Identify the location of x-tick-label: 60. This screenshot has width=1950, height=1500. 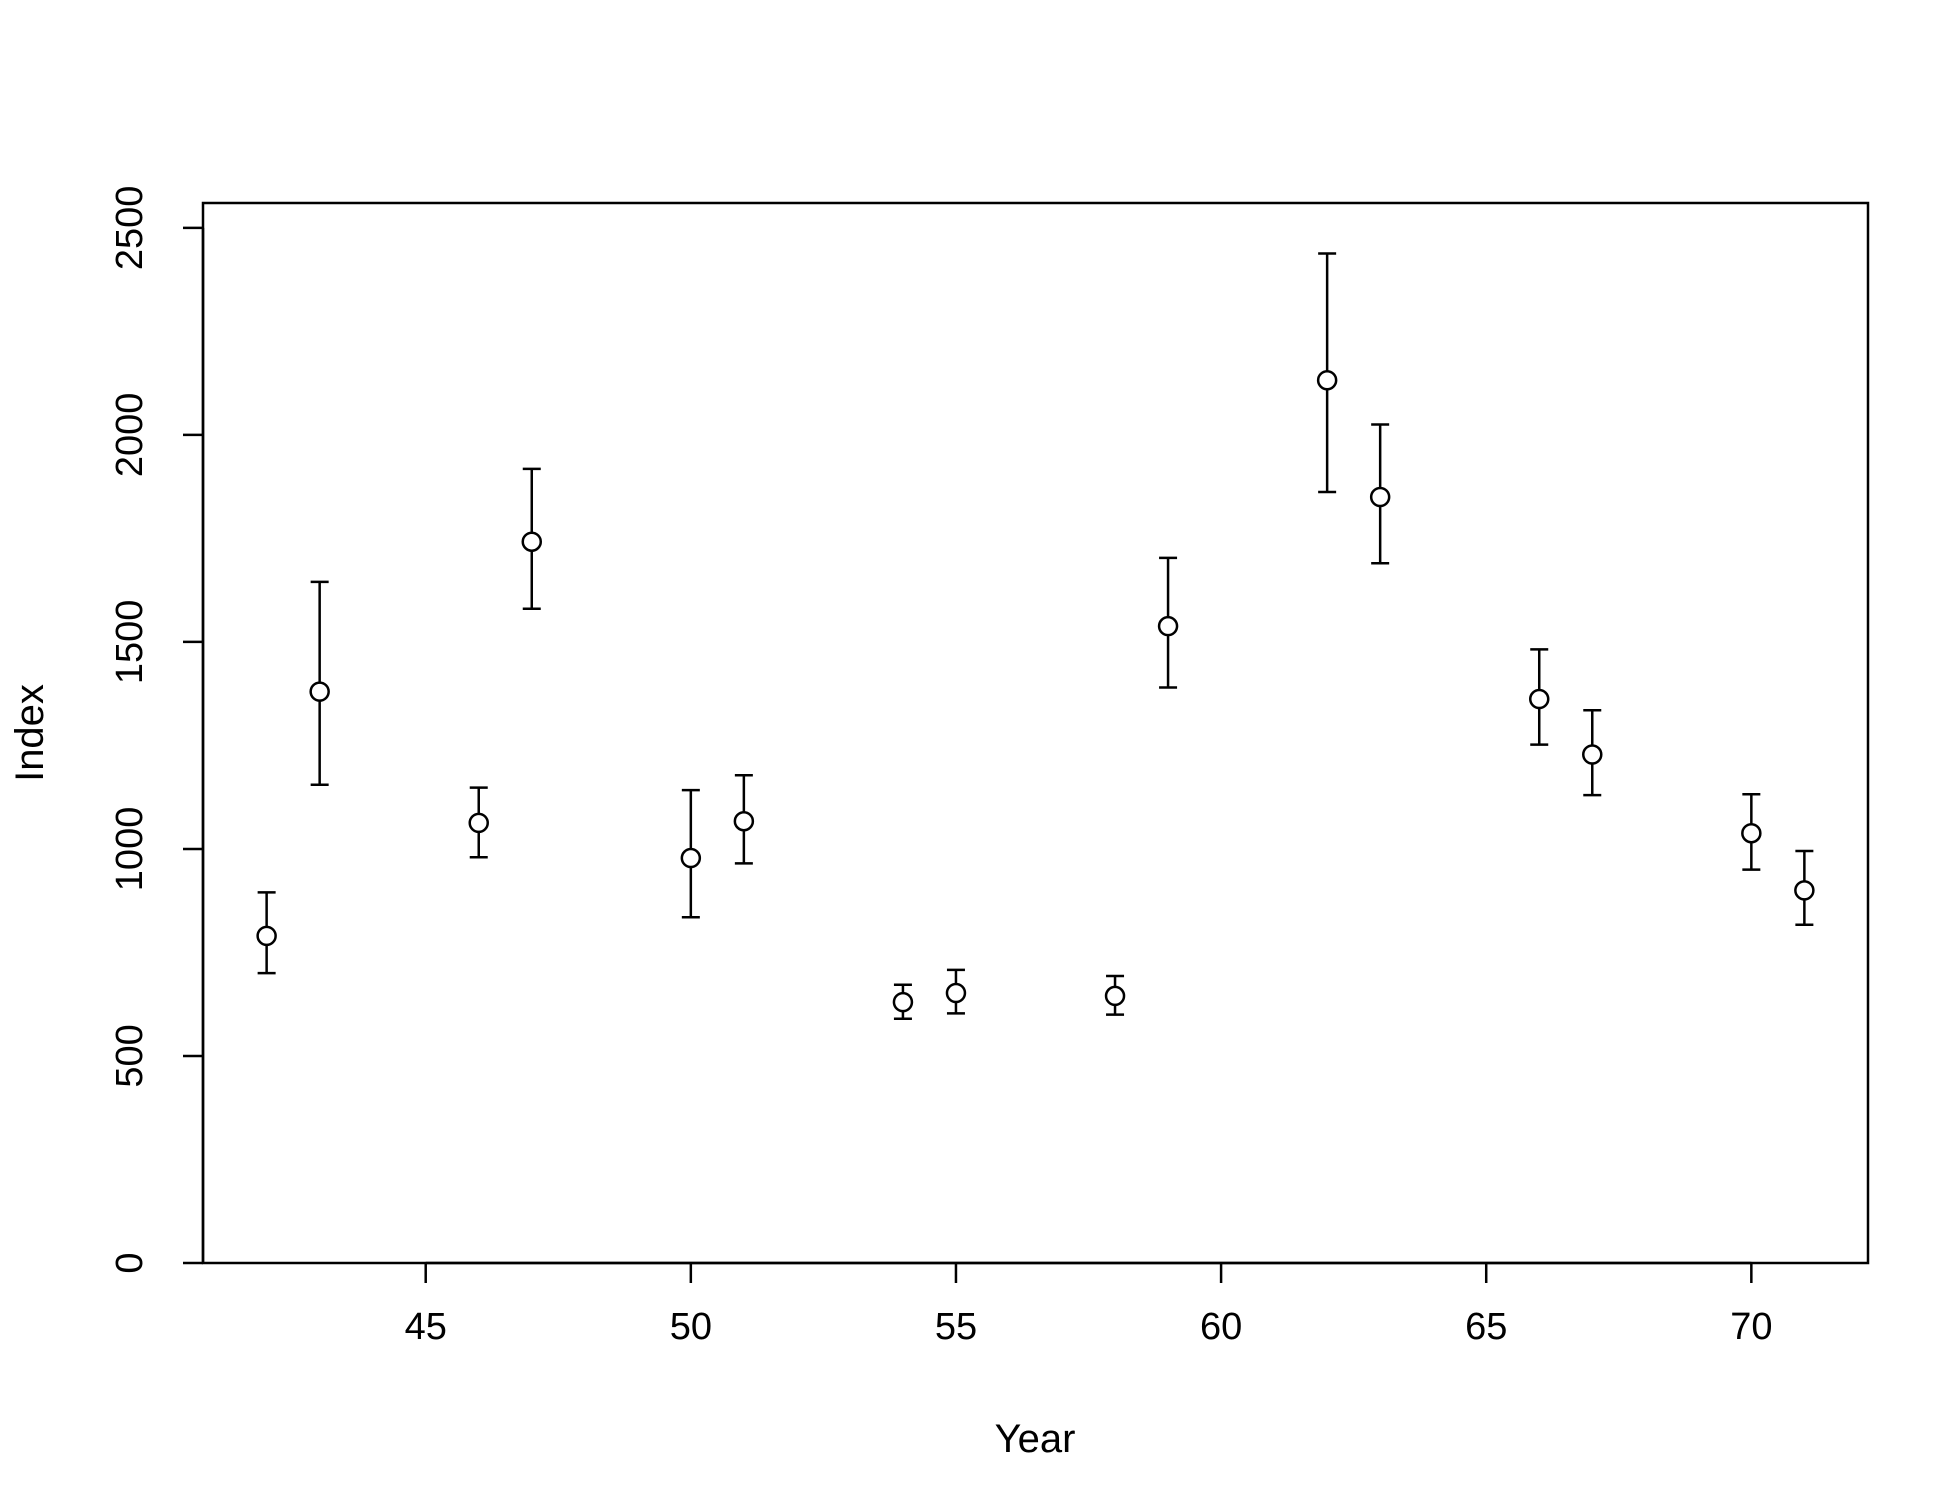
(1221, 1327).